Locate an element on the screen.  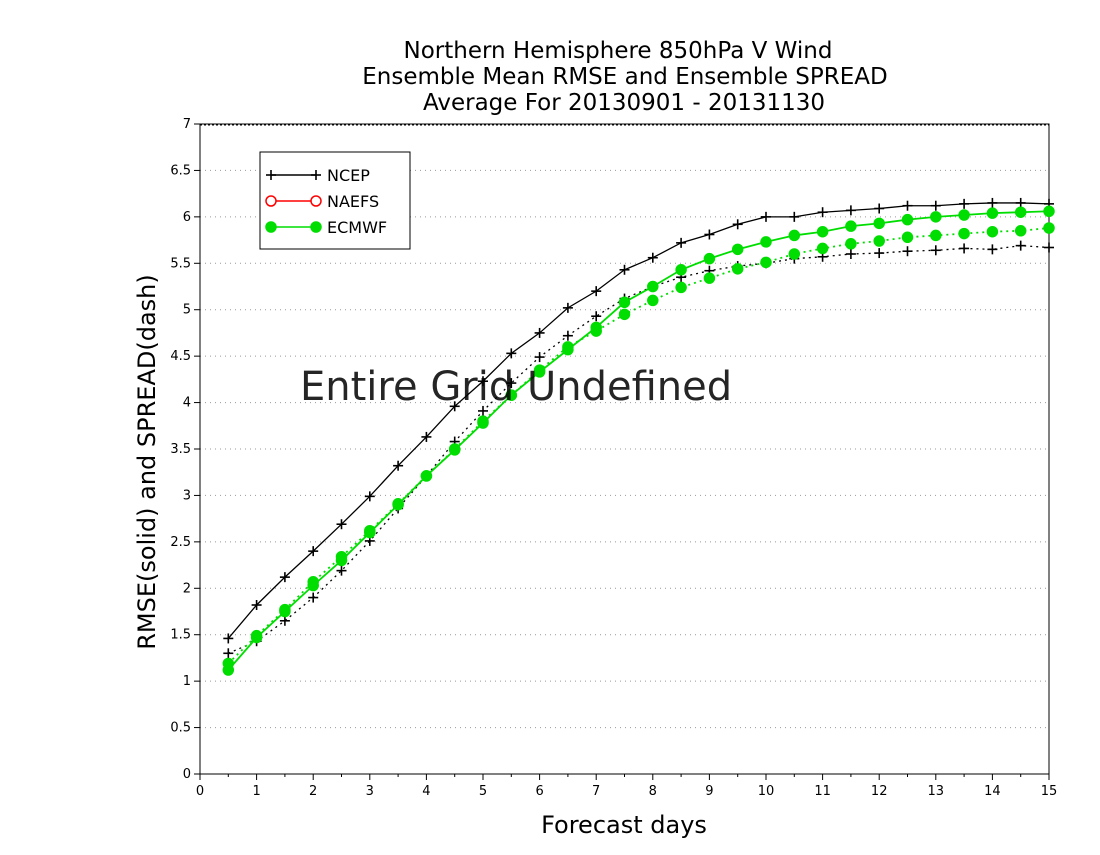
y-tick-label-6: 3 is located at coordinates (187, 495).